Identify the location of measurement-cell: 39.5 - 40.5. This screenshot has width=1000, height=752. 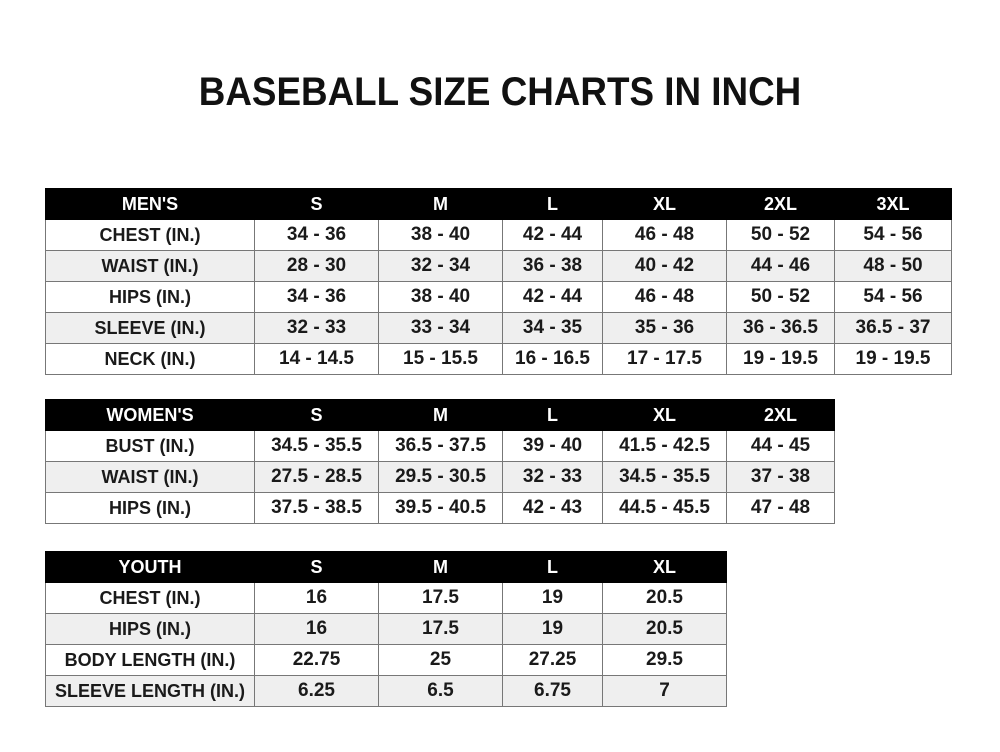
(440, 508).